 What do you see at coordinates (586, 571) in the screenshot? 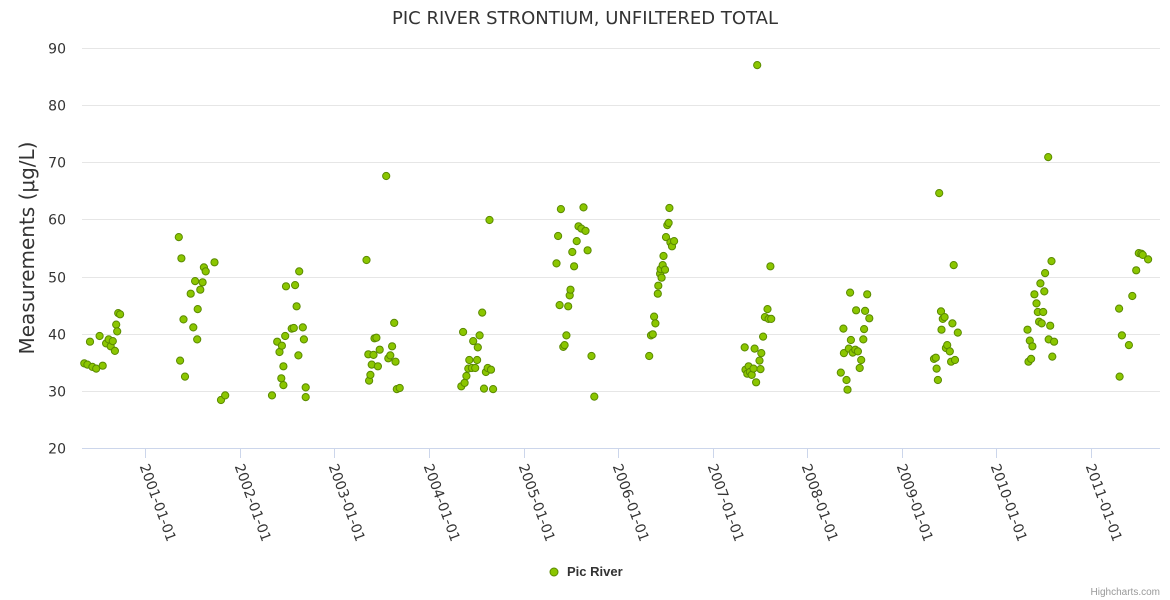
I see `legend: Pic River` at bounding box center [586, 571].